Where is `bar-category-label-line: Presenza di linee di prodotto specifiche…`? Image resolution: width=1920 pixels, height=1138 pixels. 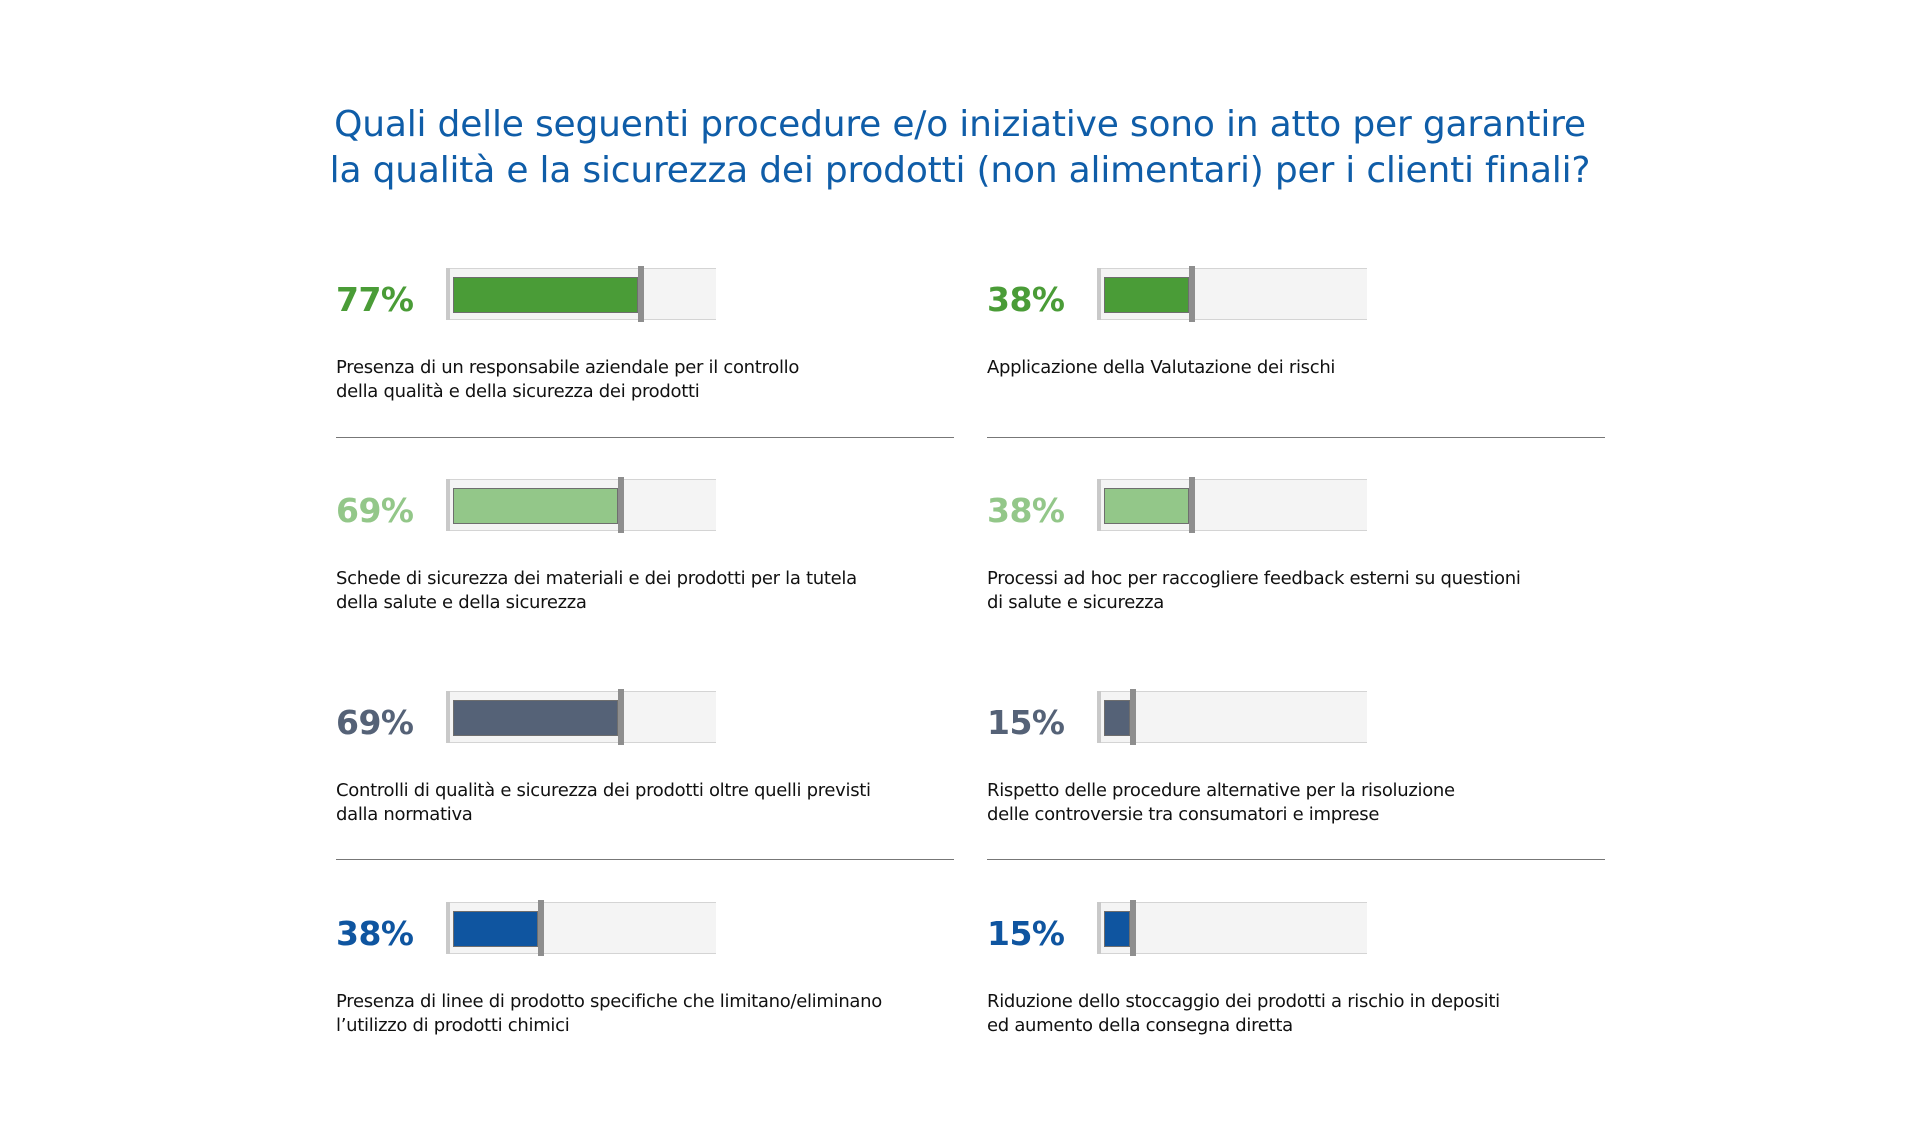 bar-category-label-line: Presenza di linee di prodotto specifiche… is located at coordinates (609, 1001).